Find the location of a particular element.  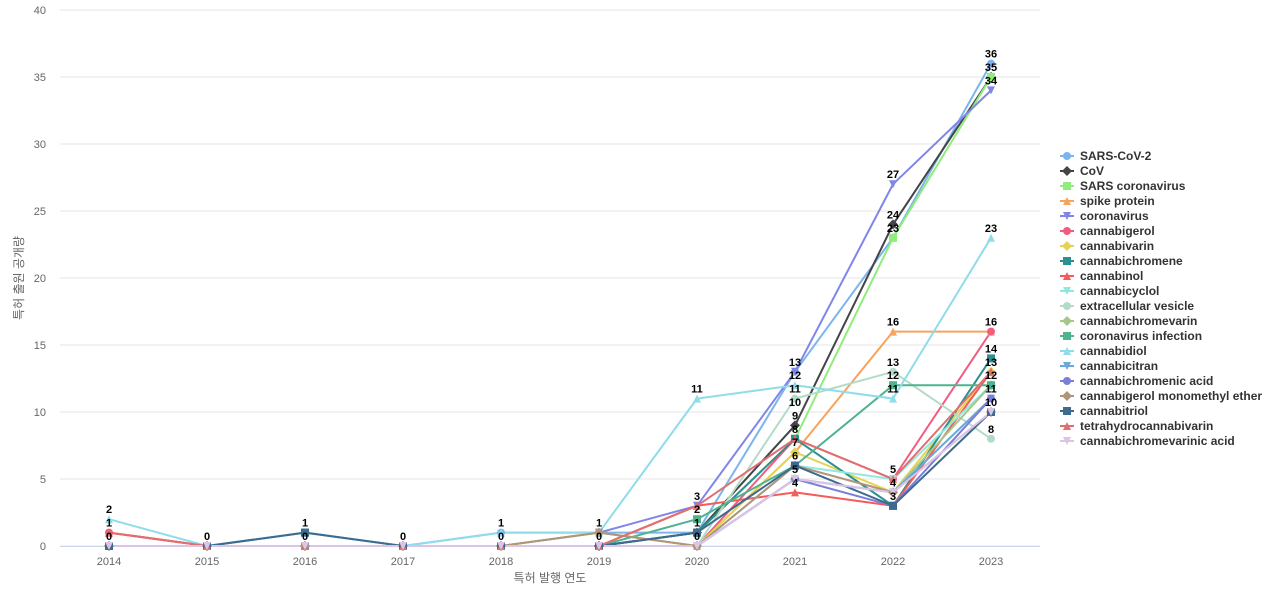

x-tick-label: 2020 is located at coordinates (697, 562).